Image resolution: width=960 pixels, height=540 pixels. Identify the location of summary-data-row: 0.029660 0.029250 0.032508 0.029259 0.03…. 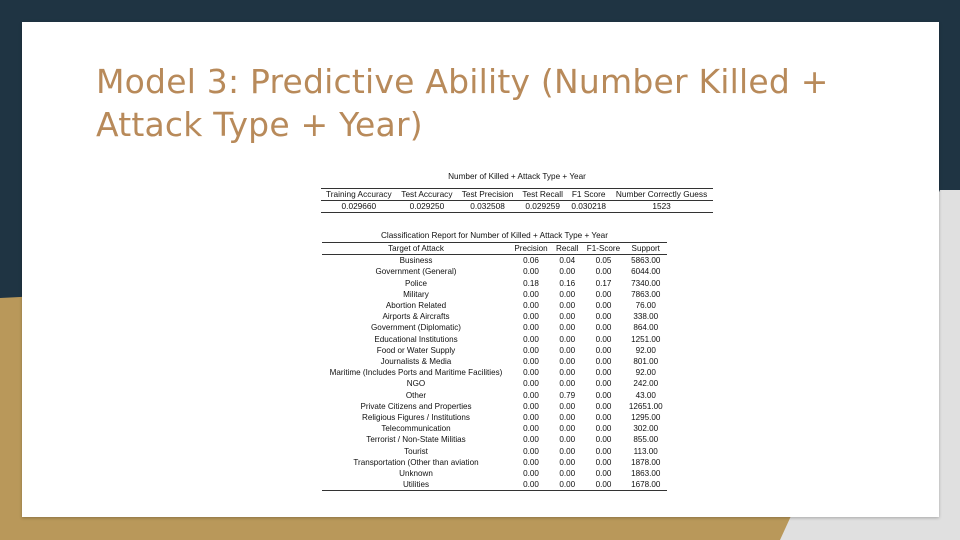
(517, 207).